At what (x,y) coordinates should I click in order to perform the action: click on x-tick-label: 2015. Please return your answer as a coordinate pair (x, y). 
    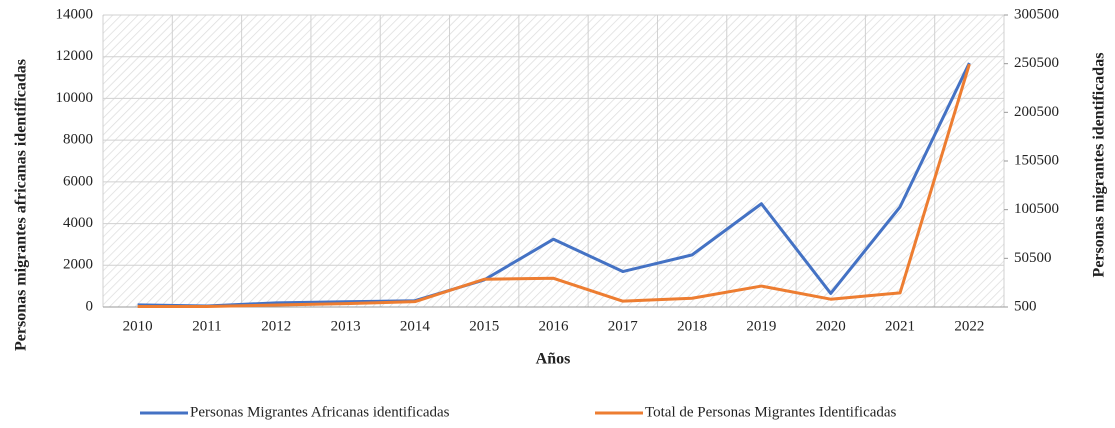
    Looking at the image, I should click on (484, 326).